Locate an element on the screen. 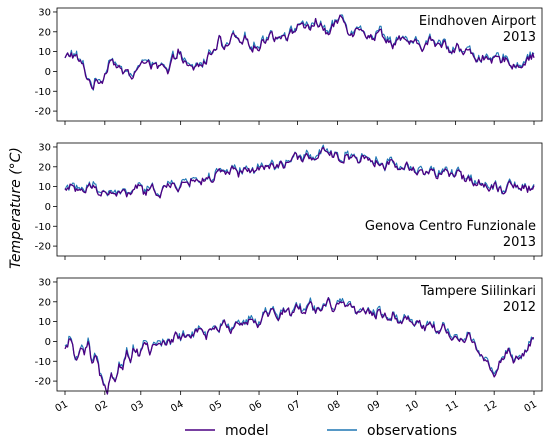 This screenshot has width=550, height=442. station-name: Genova Centro Funzionale is located at coordinates (450, 226).